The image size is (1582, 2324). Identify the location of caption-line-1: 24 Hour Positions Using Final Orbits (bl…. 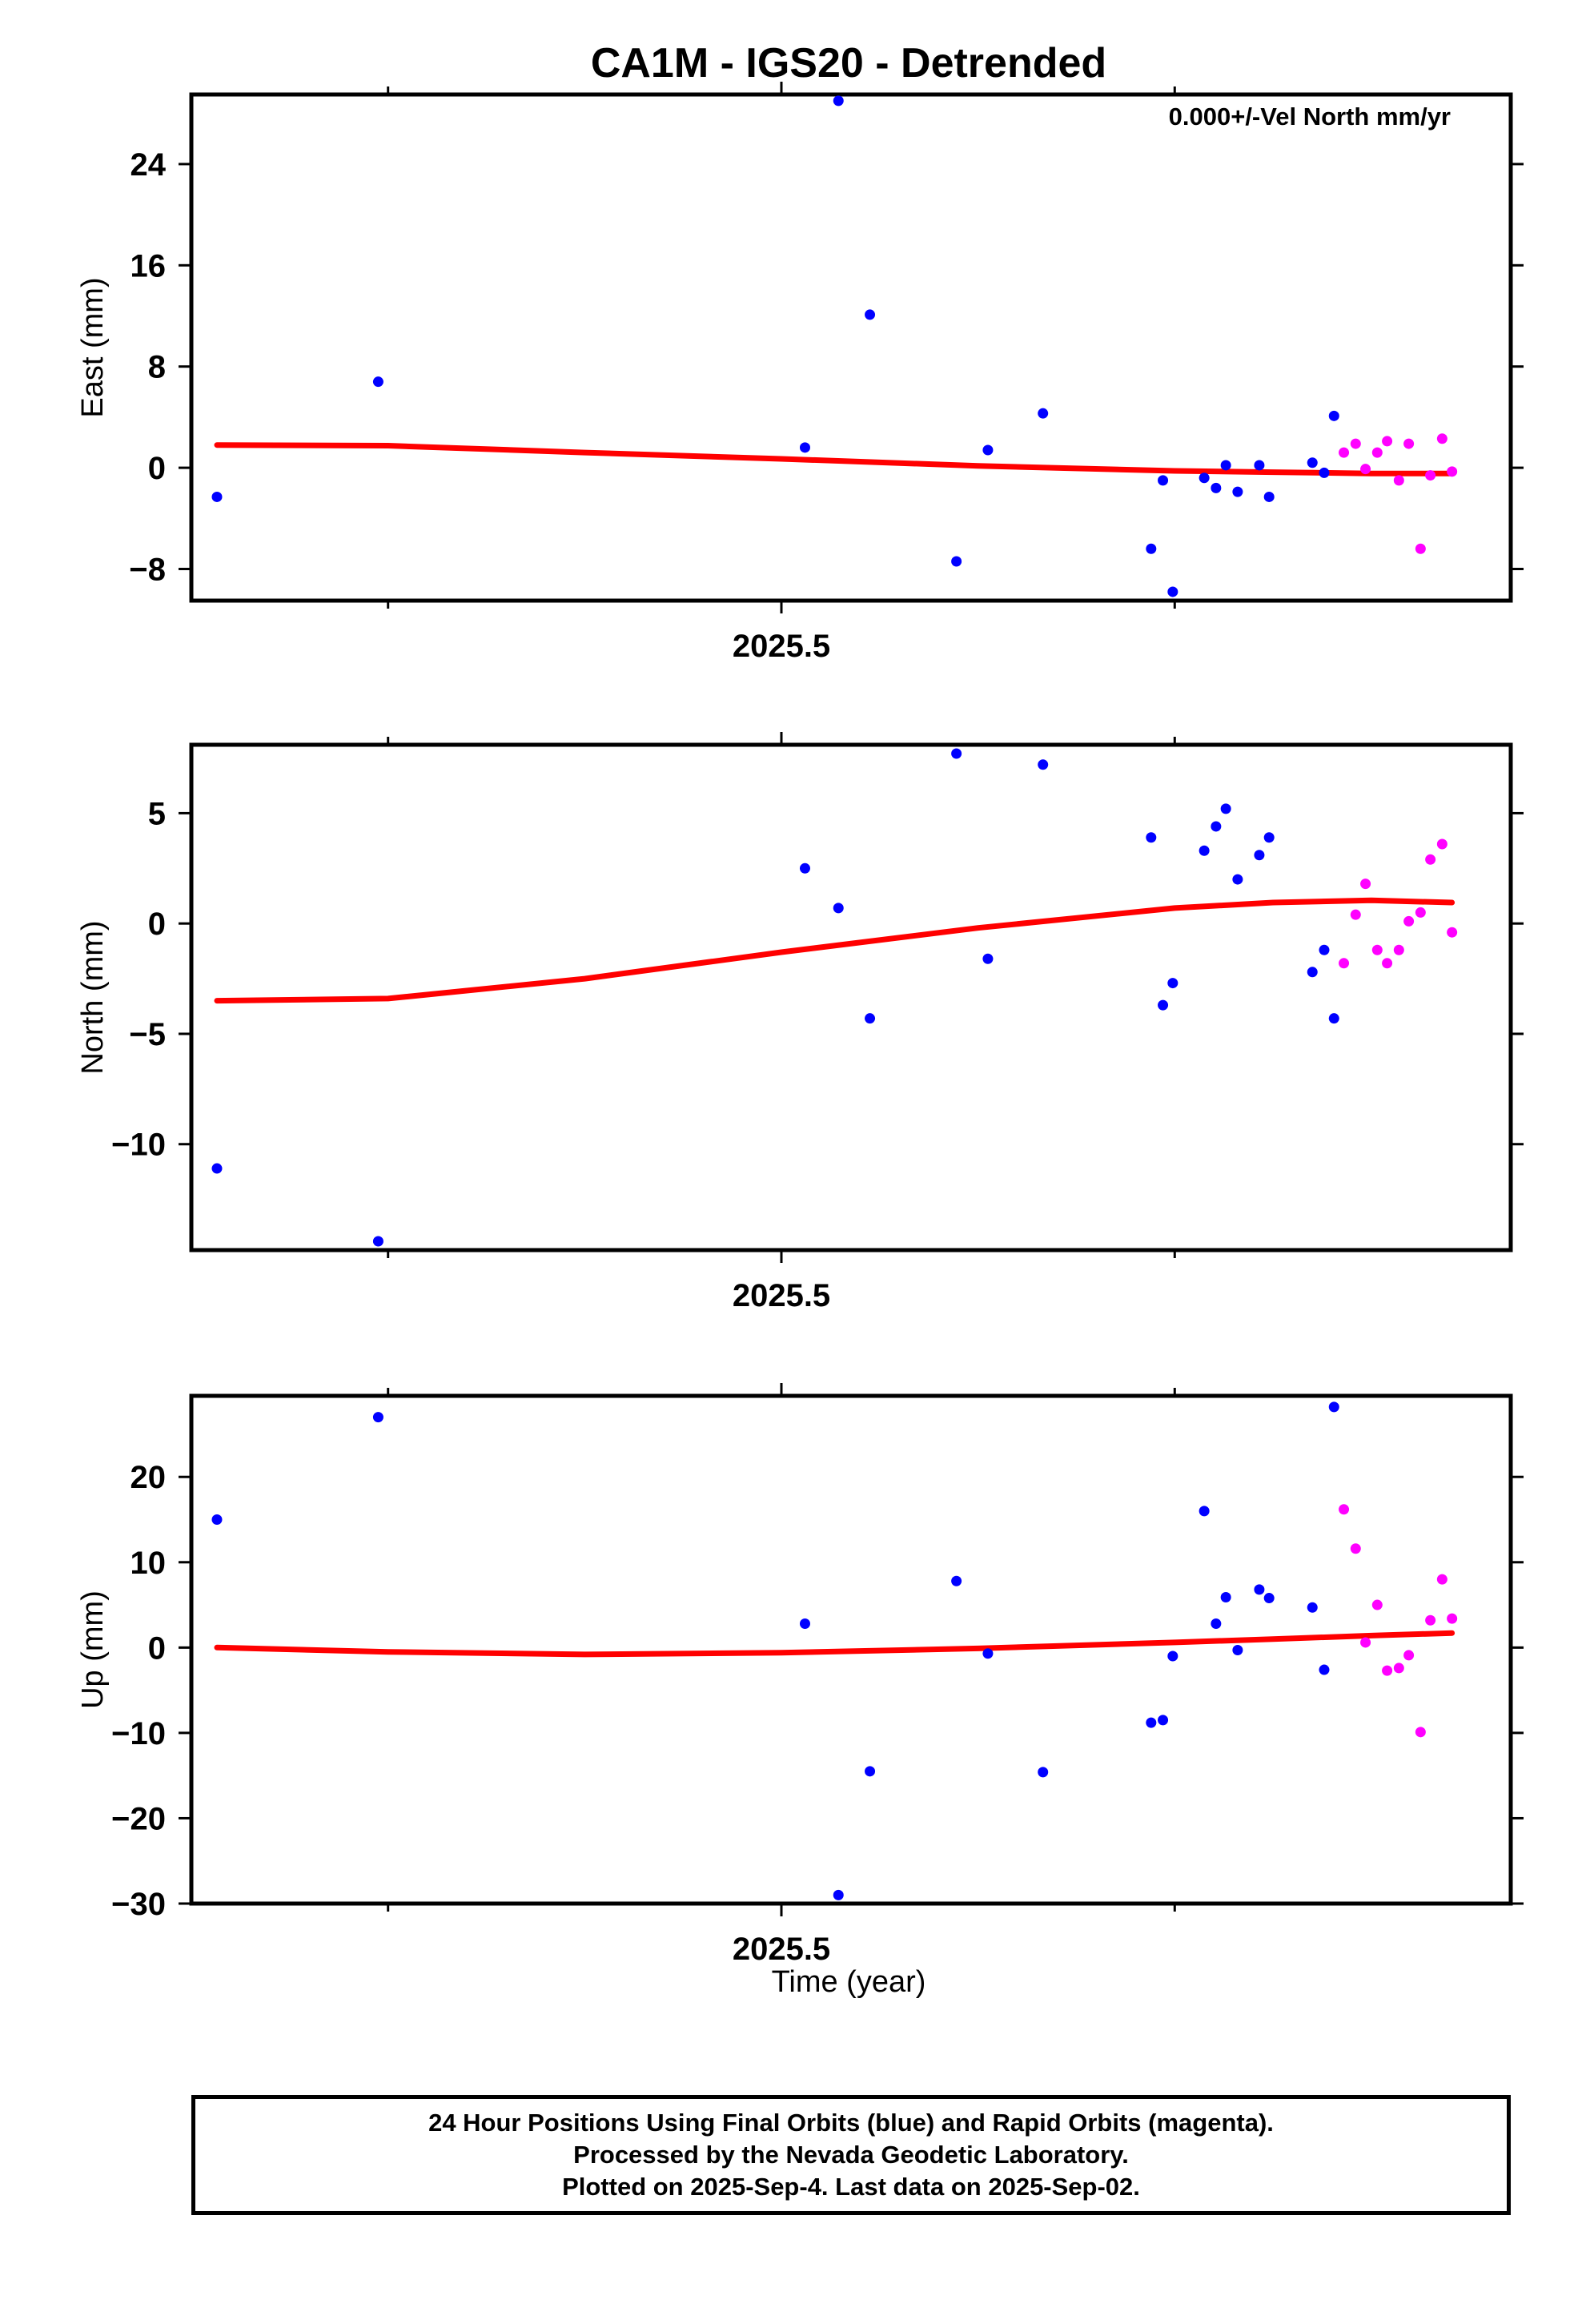
(851, 2123).